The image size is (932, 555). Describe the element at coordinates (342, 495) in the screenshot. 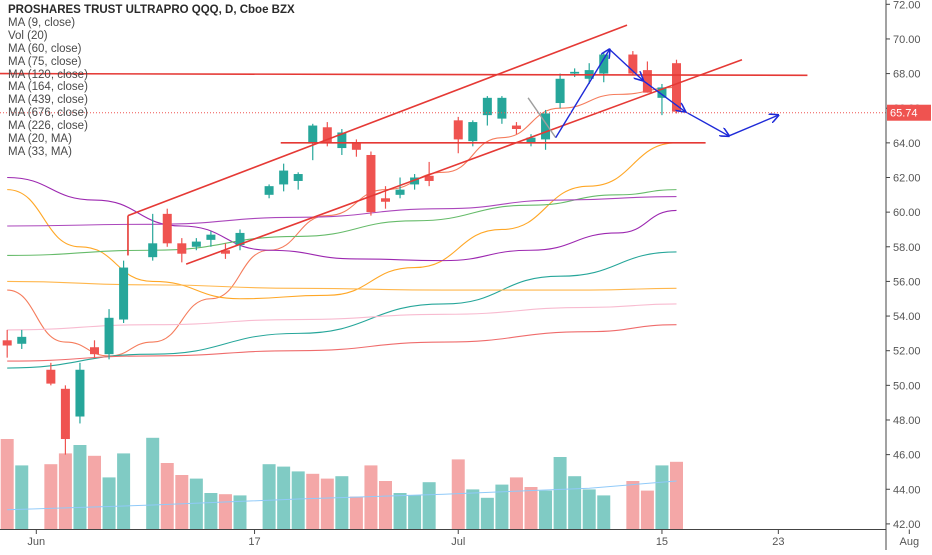

I see `volume-ma-line` at that location.